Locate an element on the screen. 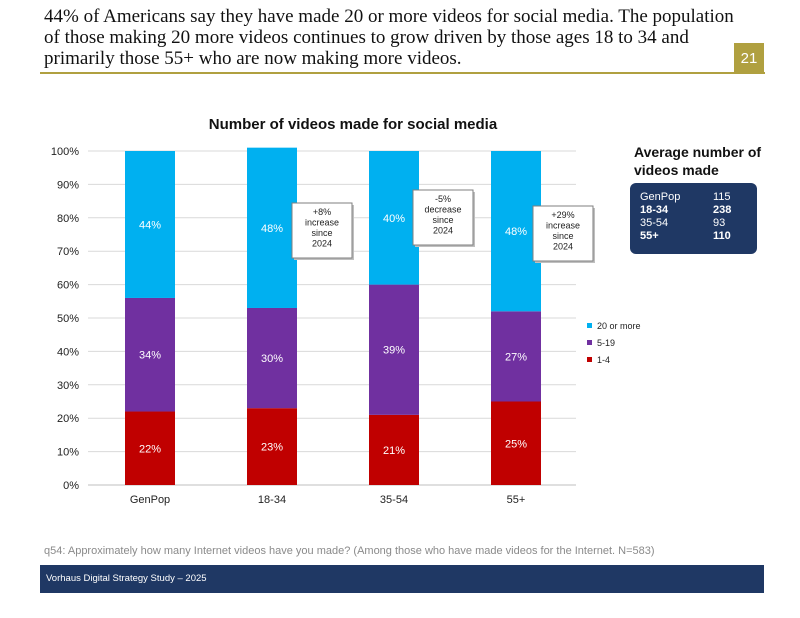  average-group: 55+ is located at coordinates (649, 236).